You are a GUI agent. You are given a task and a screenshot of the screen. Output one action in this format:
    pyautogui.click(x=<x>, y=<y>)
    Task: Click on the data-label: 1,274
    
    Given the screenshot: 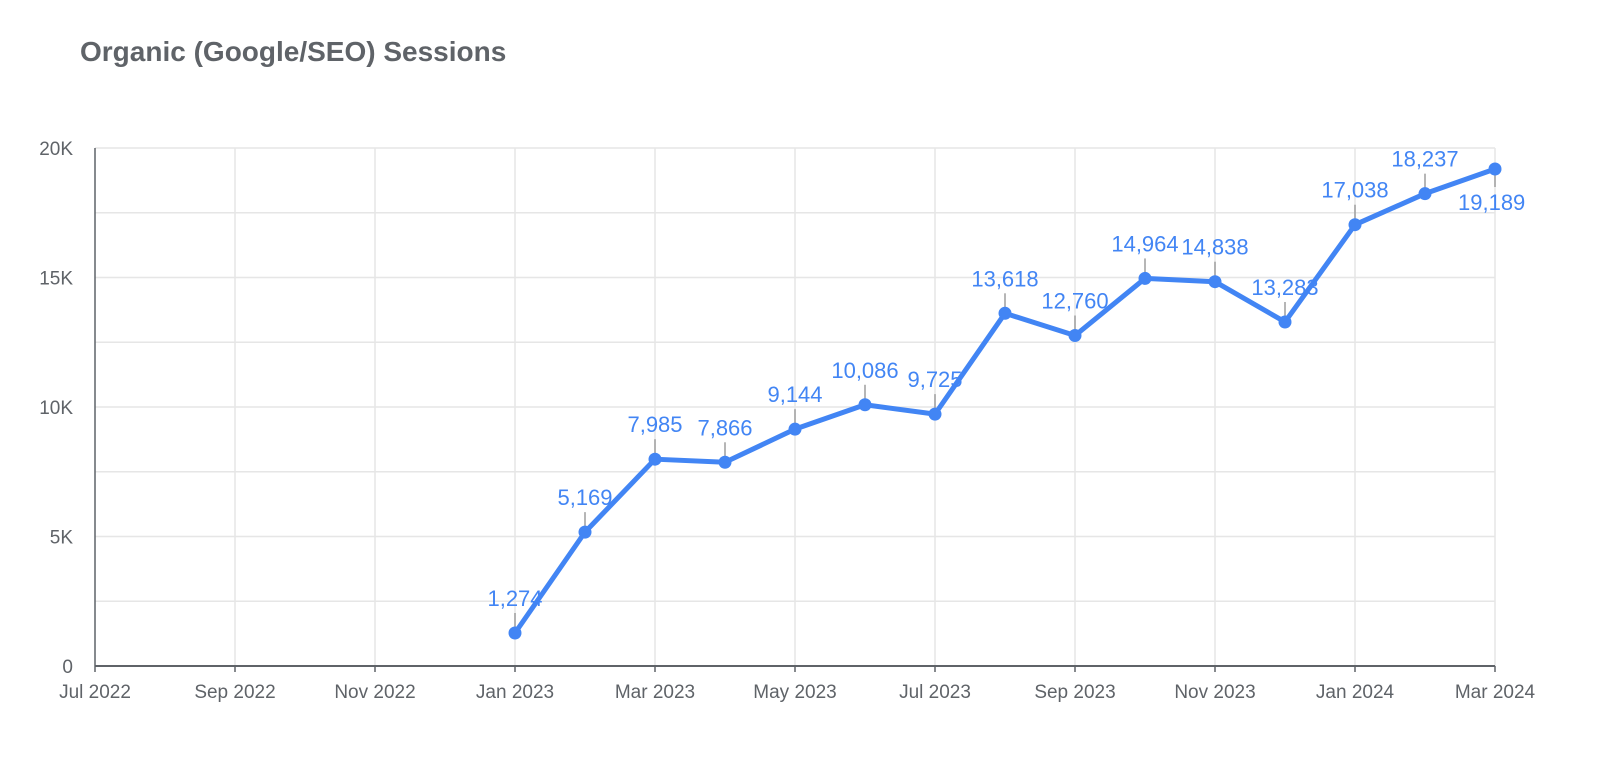 What is the action you would take?
    pyautogui.click(x=514, y=598)
    